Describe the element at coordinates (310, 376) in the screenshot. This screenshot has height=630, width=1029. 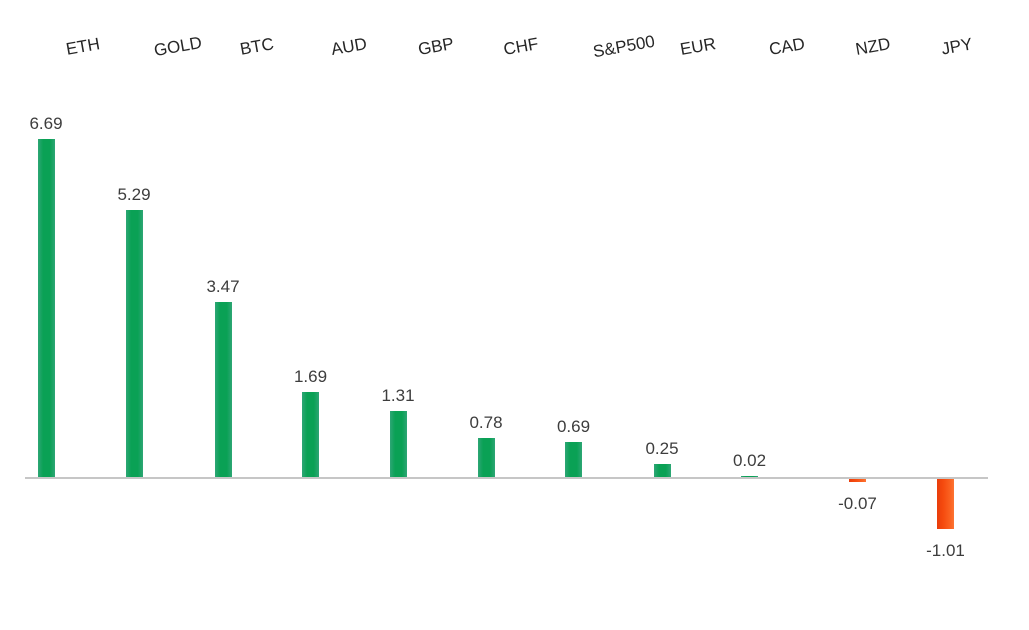
I see `value-label-aud: 1.69` at that location.